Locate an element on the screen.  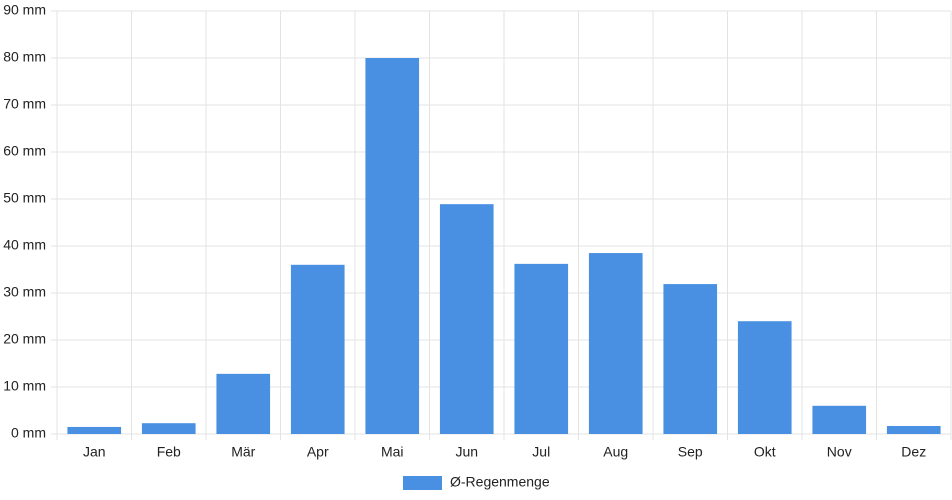
x-tick-label: Mai is located at coordinates (392, 452).